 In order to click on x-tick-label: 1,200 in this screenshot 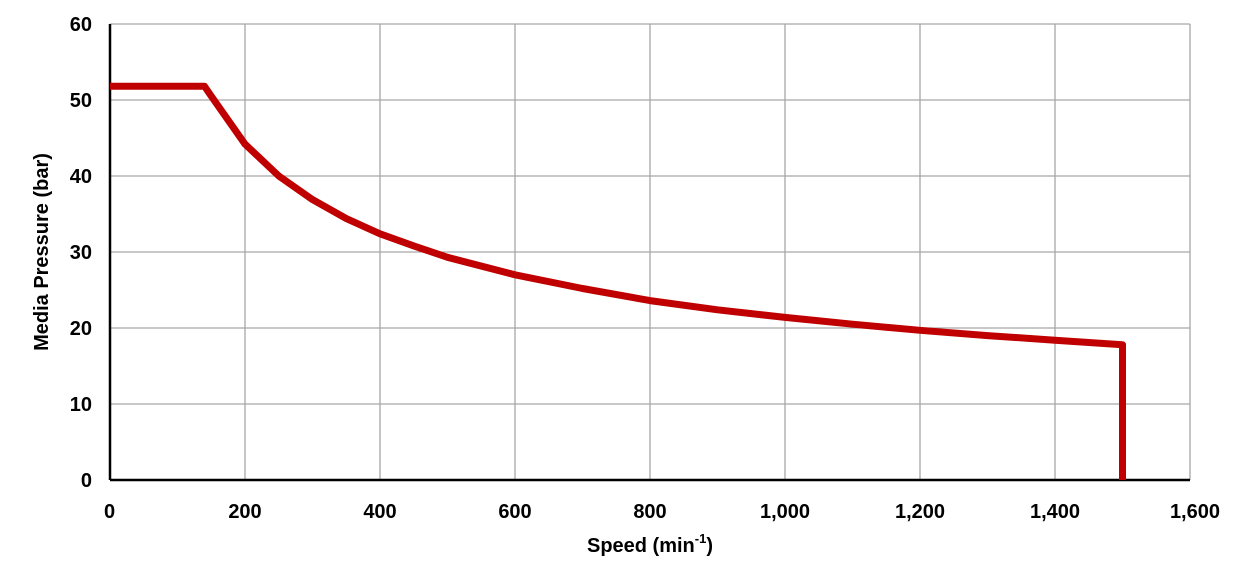, I will do `click(920, 512)`.